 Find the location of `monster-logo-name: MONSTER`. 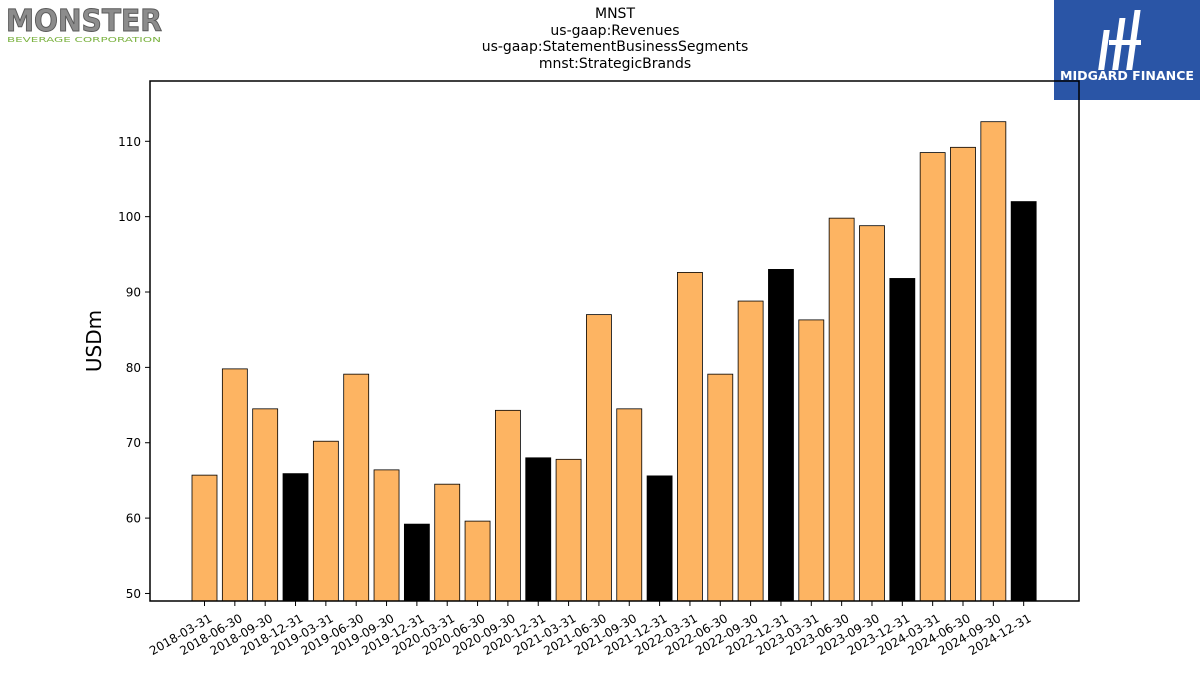

monster-logo-name: MONSTER is located at coordinates (84, 21).